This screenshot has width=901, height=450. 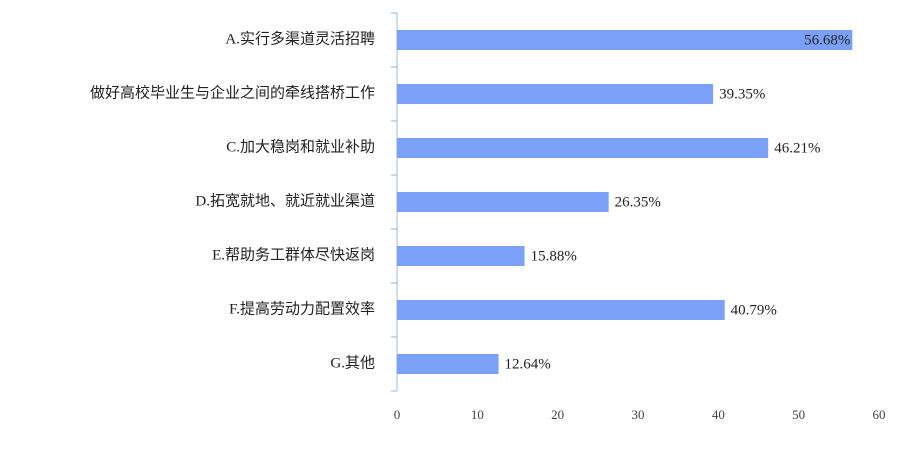 I want to click on y-tick-label: 做好高校毕业生与企业之间的牵线搭桥工作, so click(x=232, y=92).